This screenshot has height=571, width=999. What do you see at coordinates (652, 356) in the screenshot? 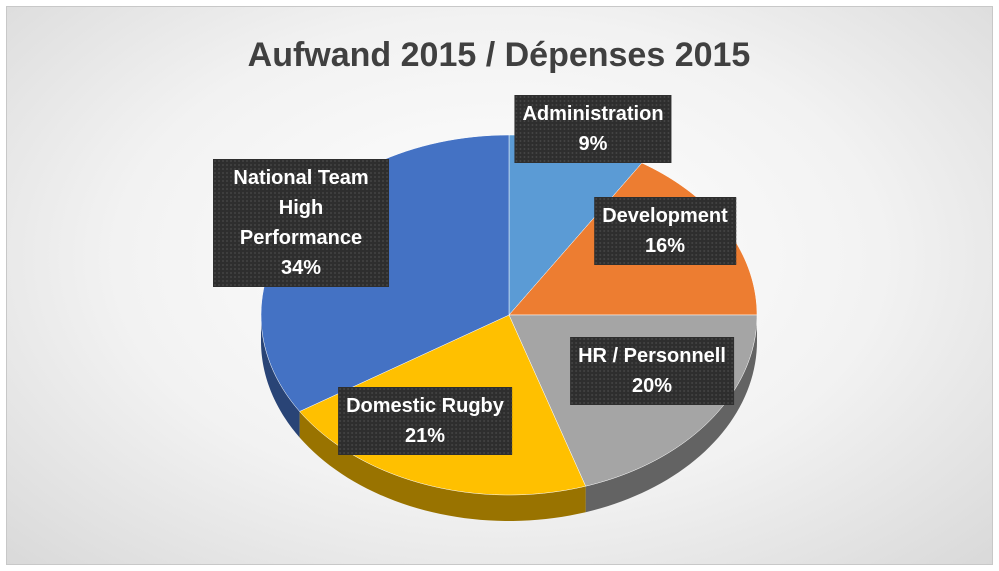
I see `label-category: HR / Personnell` at bounding box center [652, 356].